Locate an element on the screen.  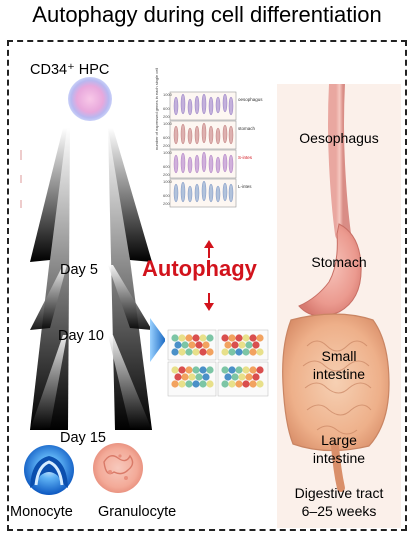
wedge-right is located at coordinates (130, 279).